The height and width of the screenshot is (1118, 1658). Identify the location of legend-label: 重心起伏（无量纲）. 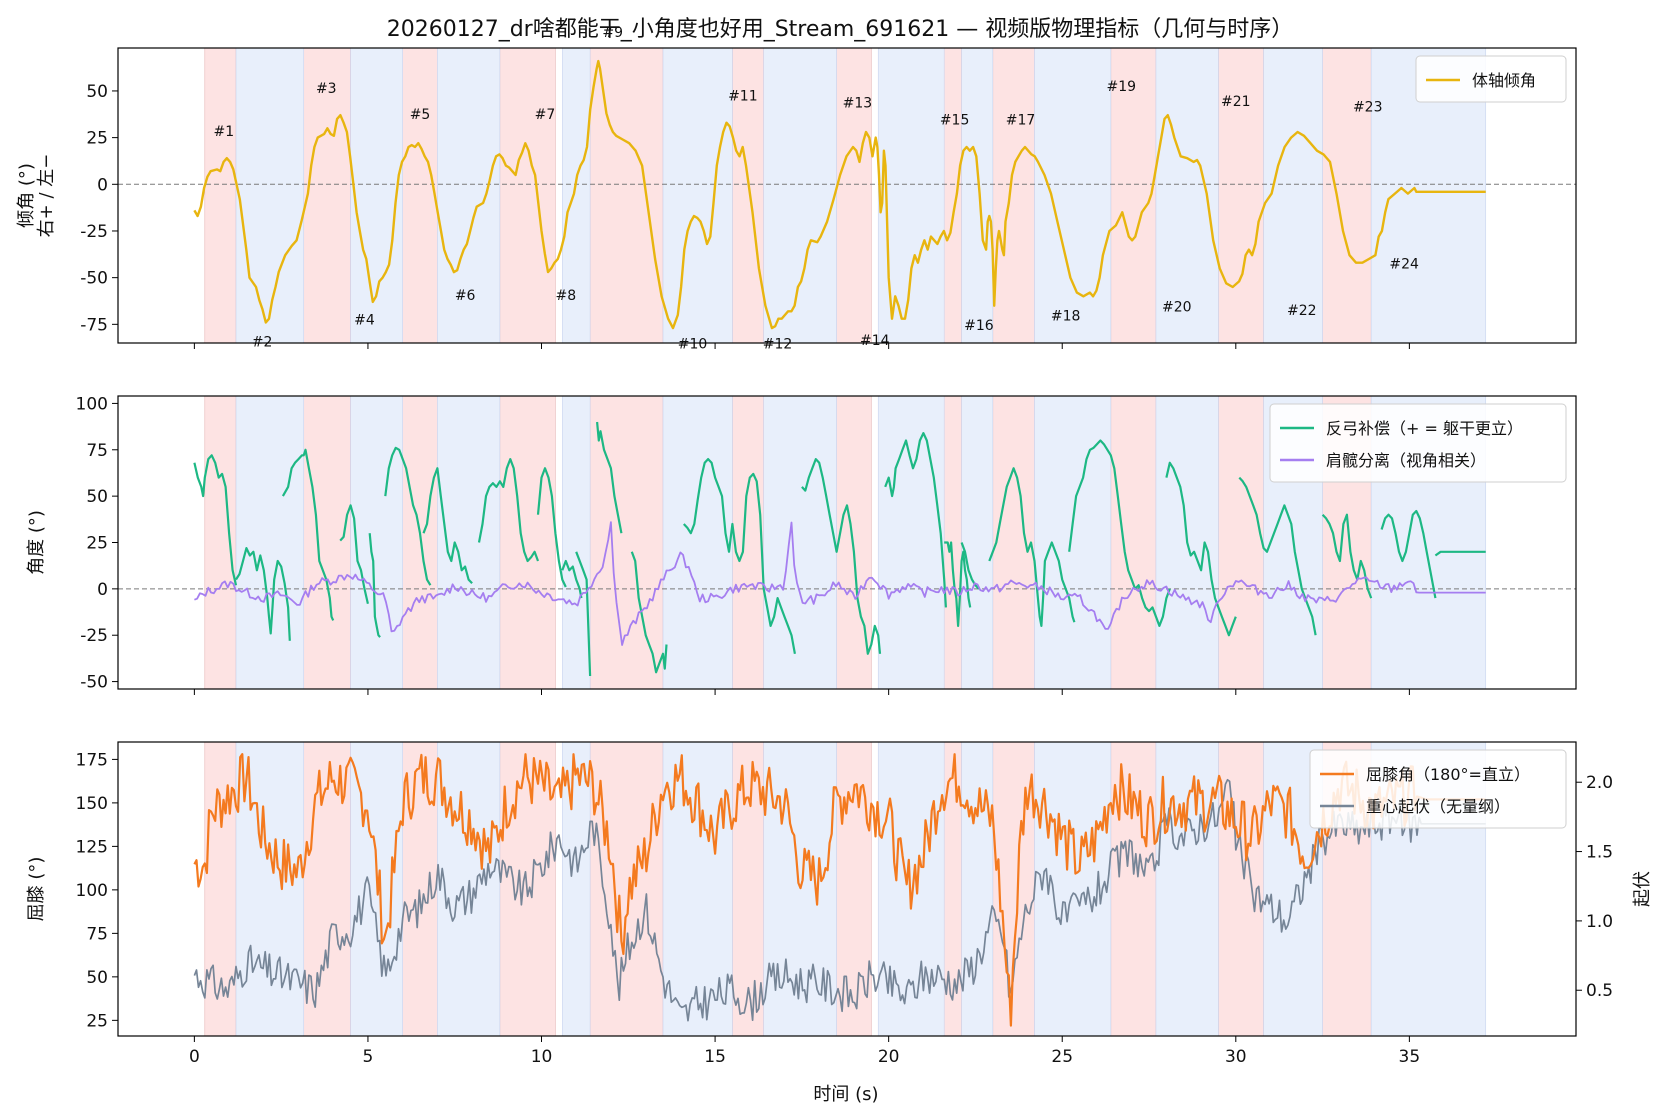
(1438, 806).